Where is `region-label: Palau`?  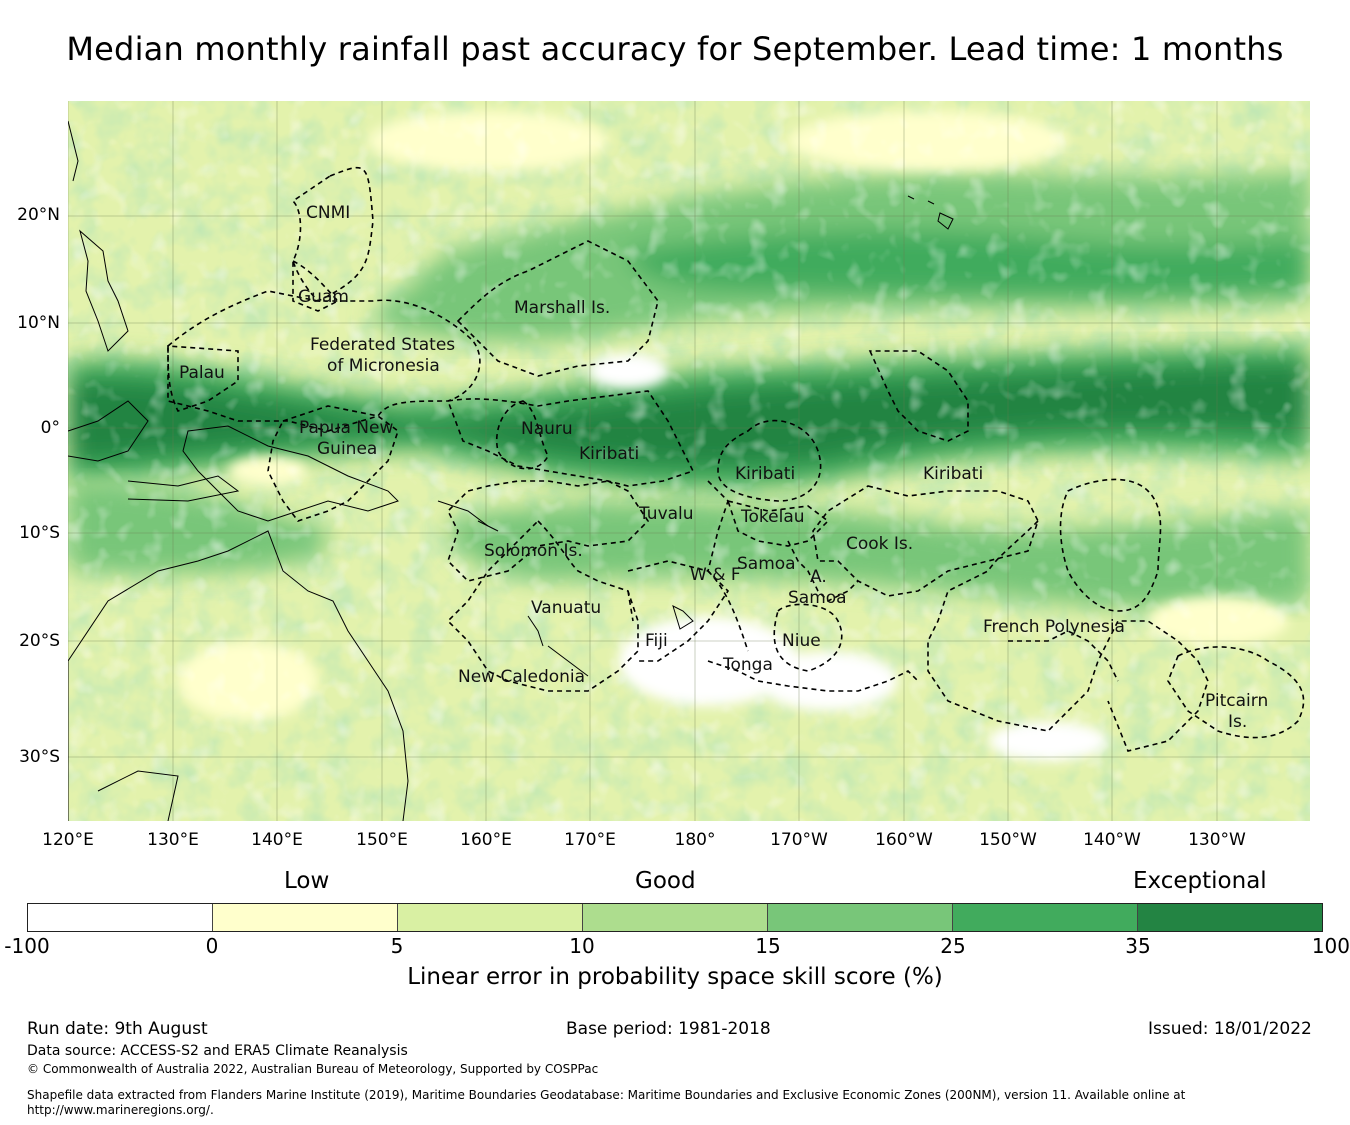 region-label: Palau is located at coordinates (202, 373).